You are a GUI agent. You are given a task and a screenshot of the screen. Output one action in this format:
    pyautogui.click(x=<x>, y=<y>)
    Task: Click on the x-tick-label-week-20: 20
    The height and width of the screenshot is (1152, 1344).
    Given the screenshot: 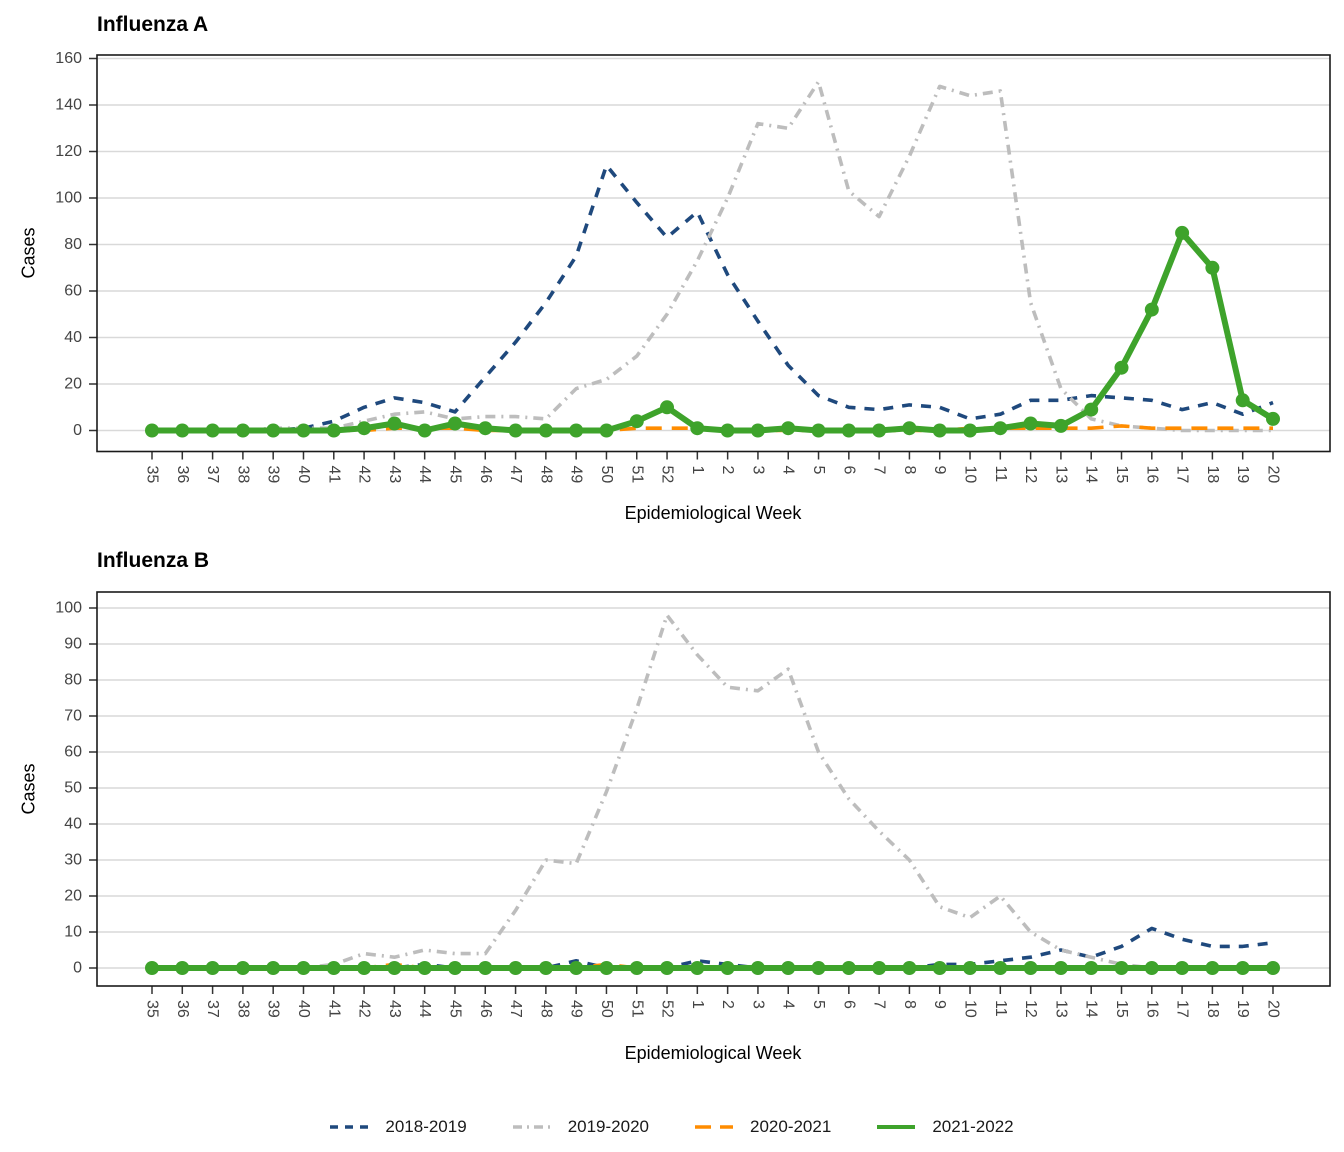 What is the action you would take?
    pyautogui.click(x=1272, y=1009)
    